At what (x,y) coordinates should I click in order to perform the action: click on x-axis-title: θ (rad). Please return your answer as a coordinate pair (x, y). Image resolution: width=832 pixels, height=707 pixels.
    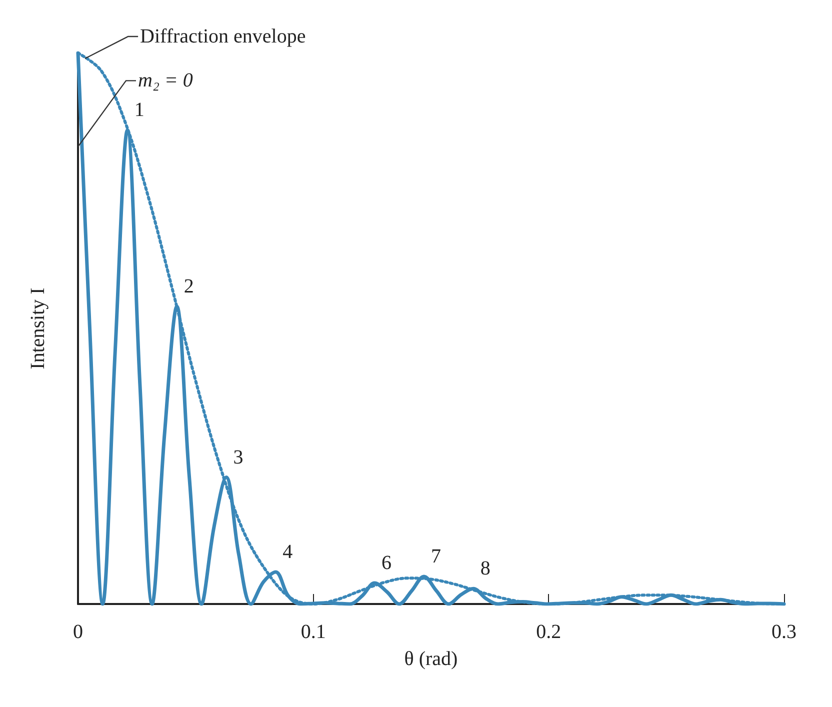
    Looking at the image, I should click on (431, 659).